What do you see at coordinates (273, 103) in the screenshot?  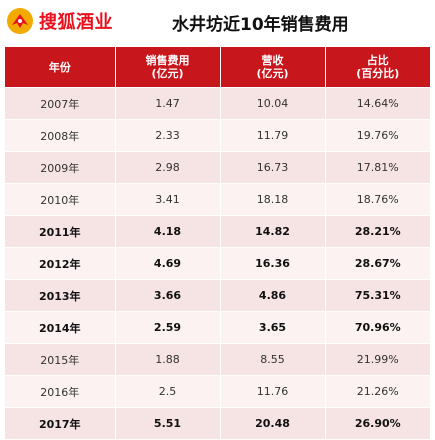 I see `revenue-cell: 10.04` at bounding box center [273, 103].